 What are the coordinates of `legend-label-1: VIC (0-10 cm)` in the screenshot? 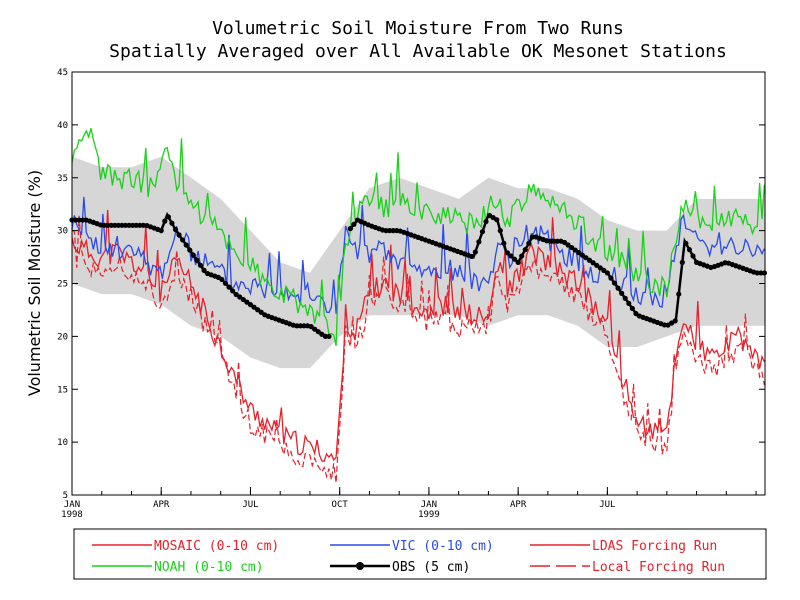 It's located at (443, 546).